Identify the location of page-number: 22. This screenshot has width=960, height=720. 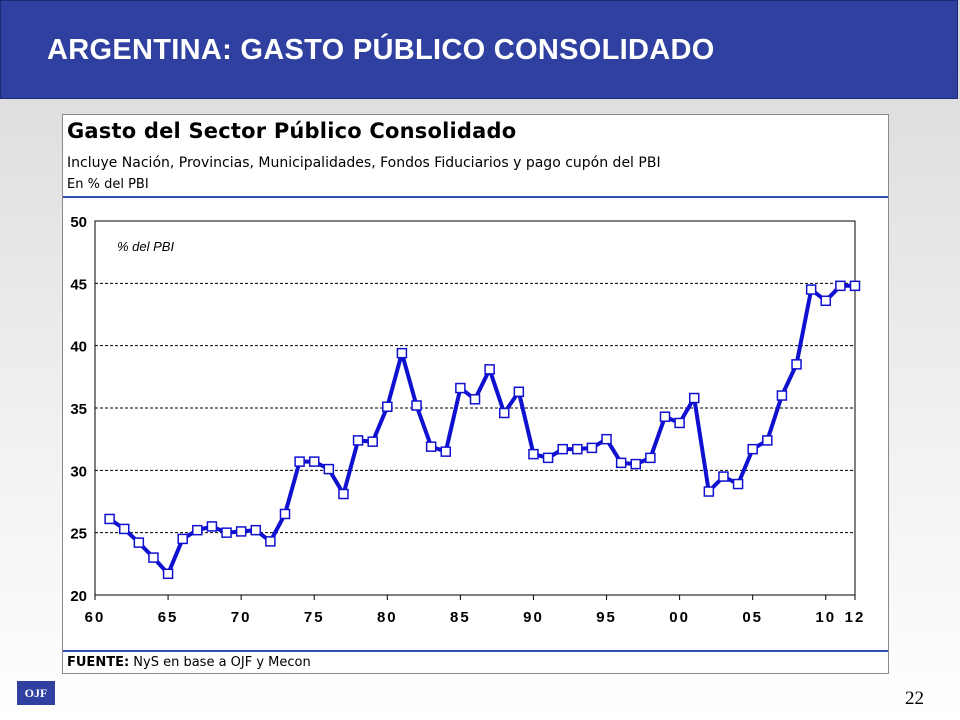
(914, 698).